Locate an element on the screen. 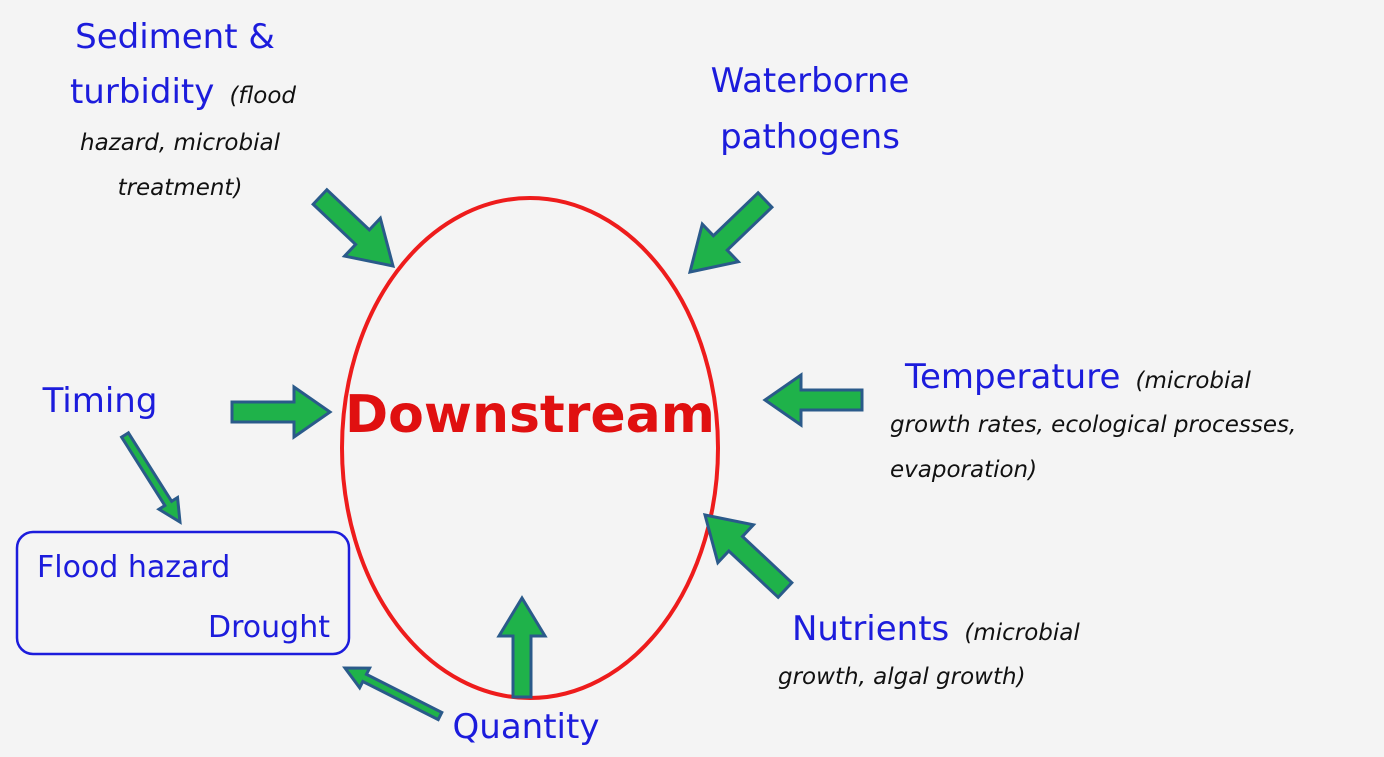  factor-label: pathogens is located at coordinates (810, 137).